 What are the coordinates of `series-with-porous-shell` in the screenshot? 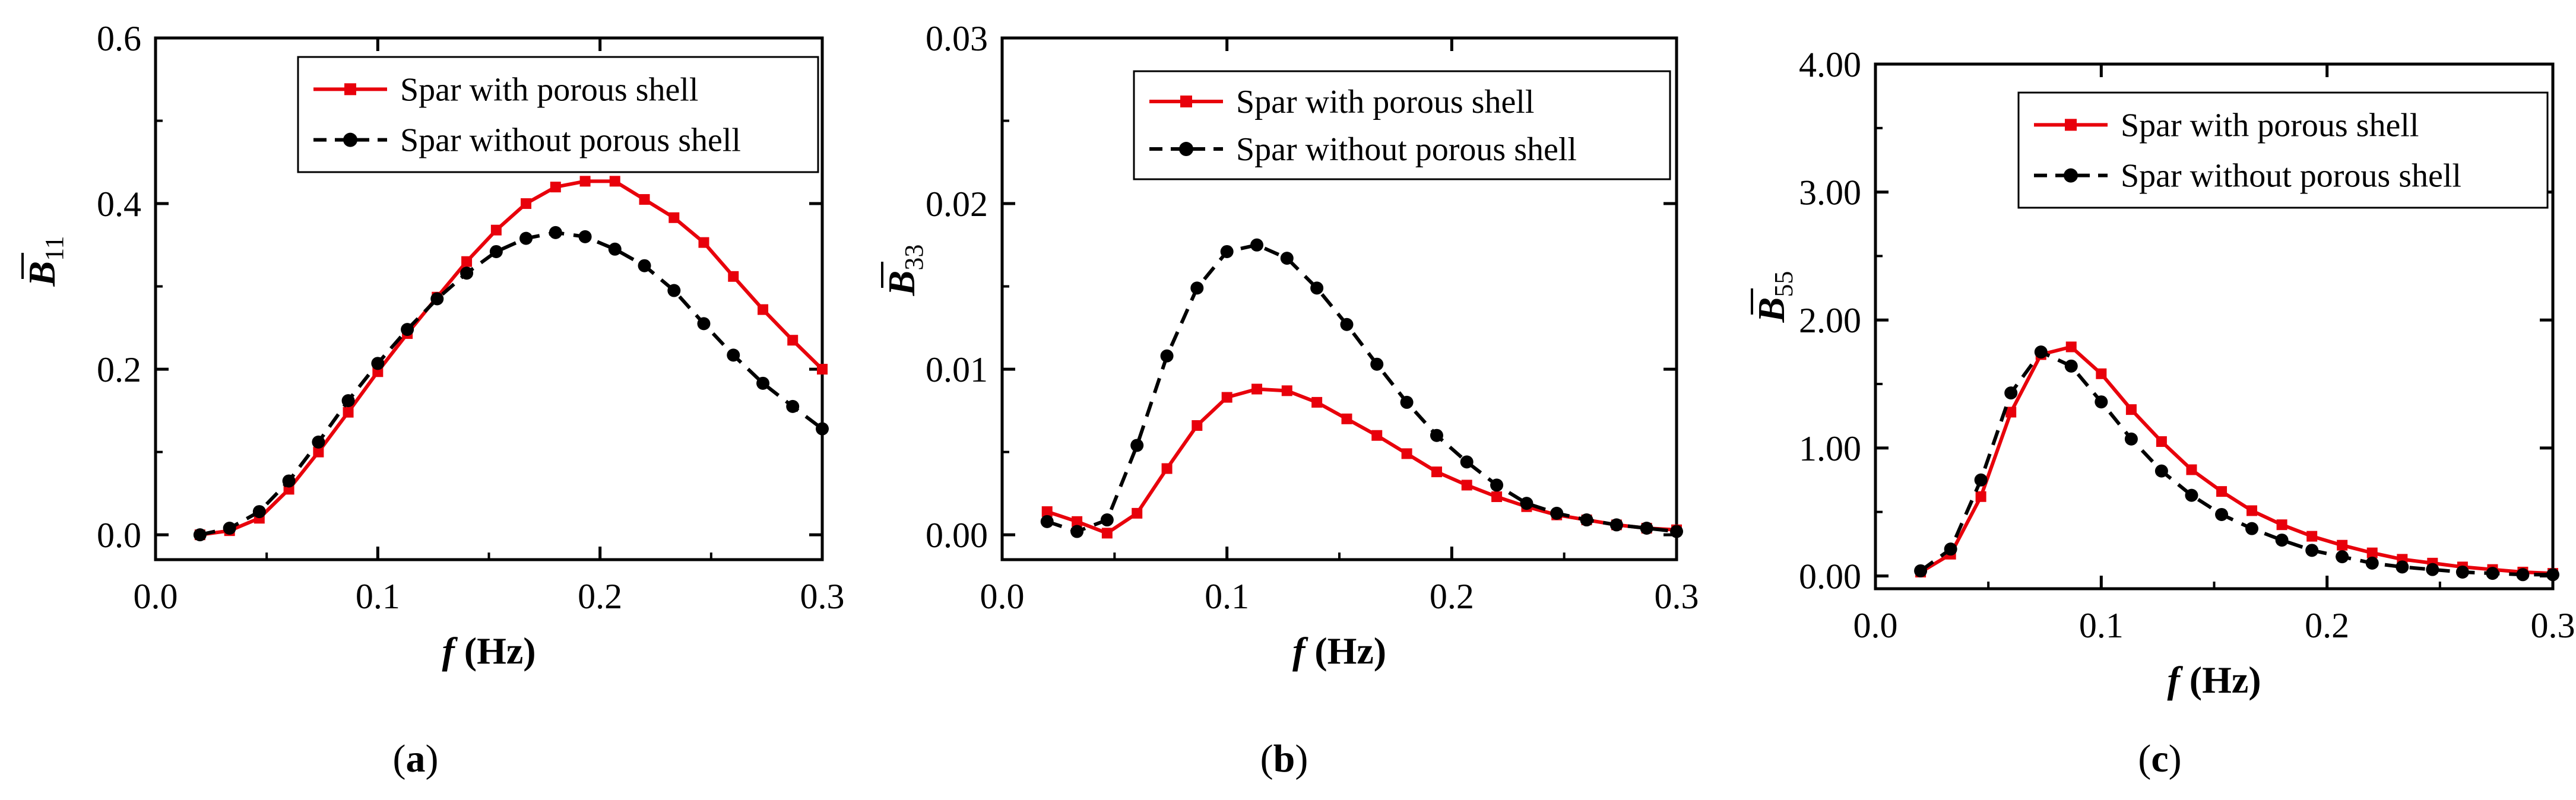 It's located at (2236, 460).